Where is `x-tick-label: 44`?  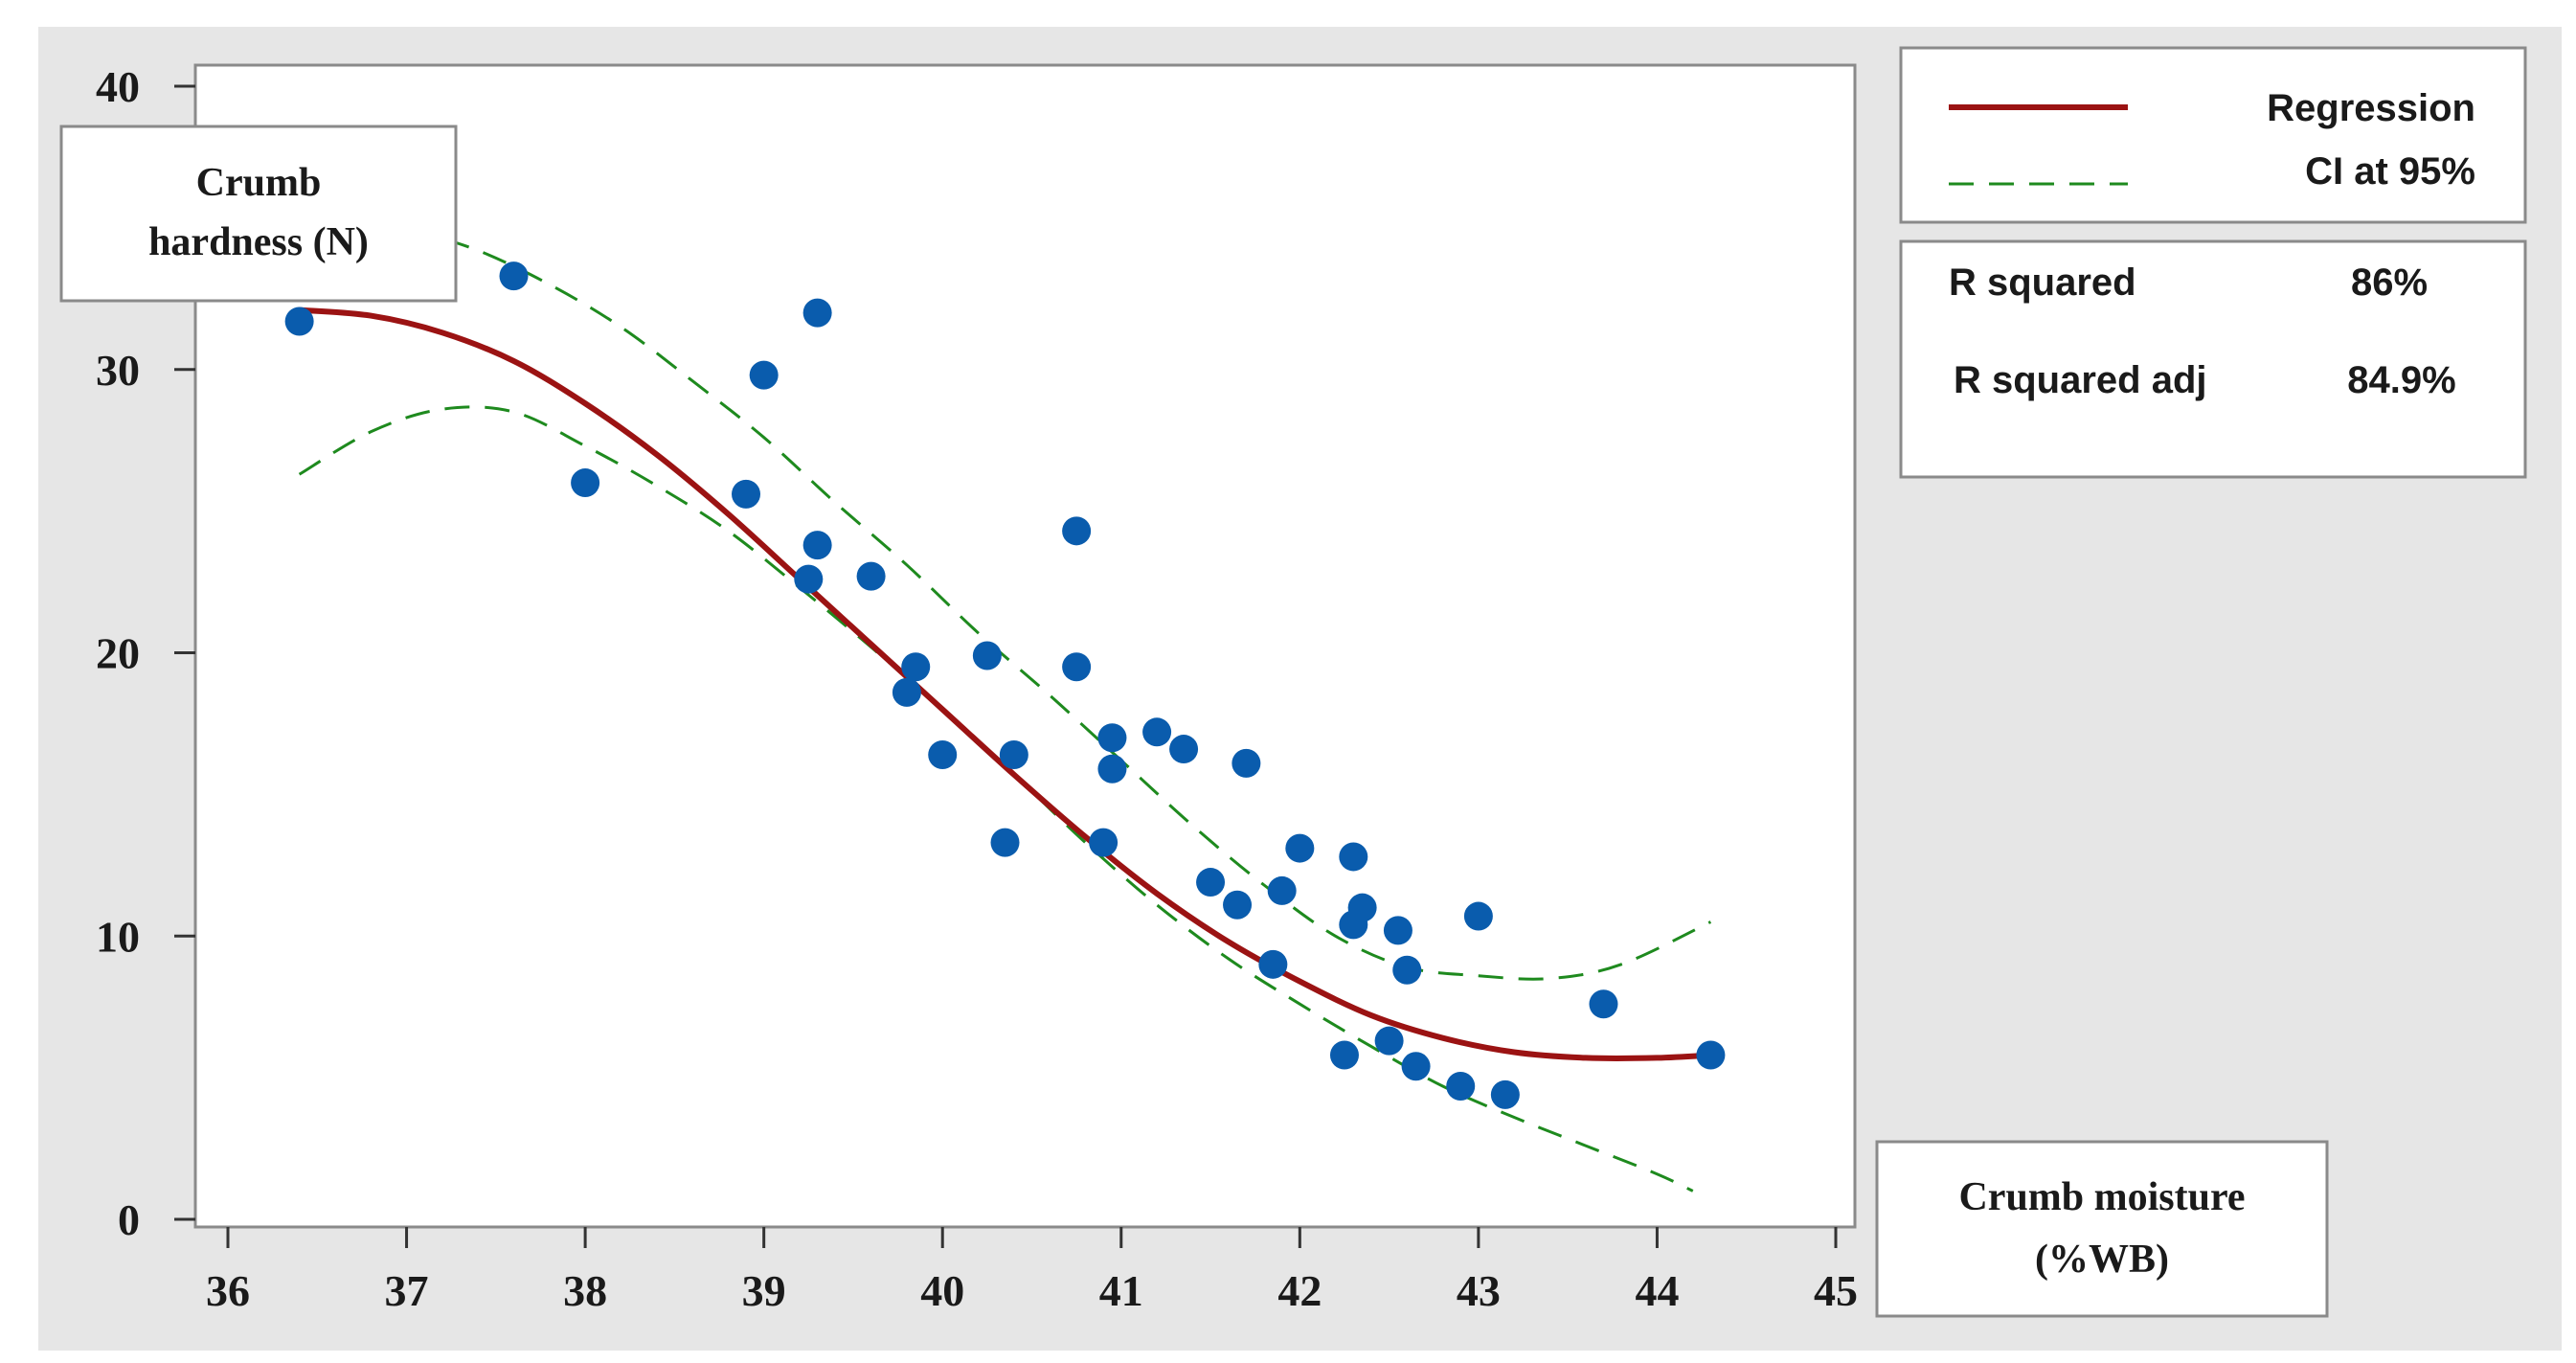 x-tick-label: 44 is located at coordinates (1657, 1290).